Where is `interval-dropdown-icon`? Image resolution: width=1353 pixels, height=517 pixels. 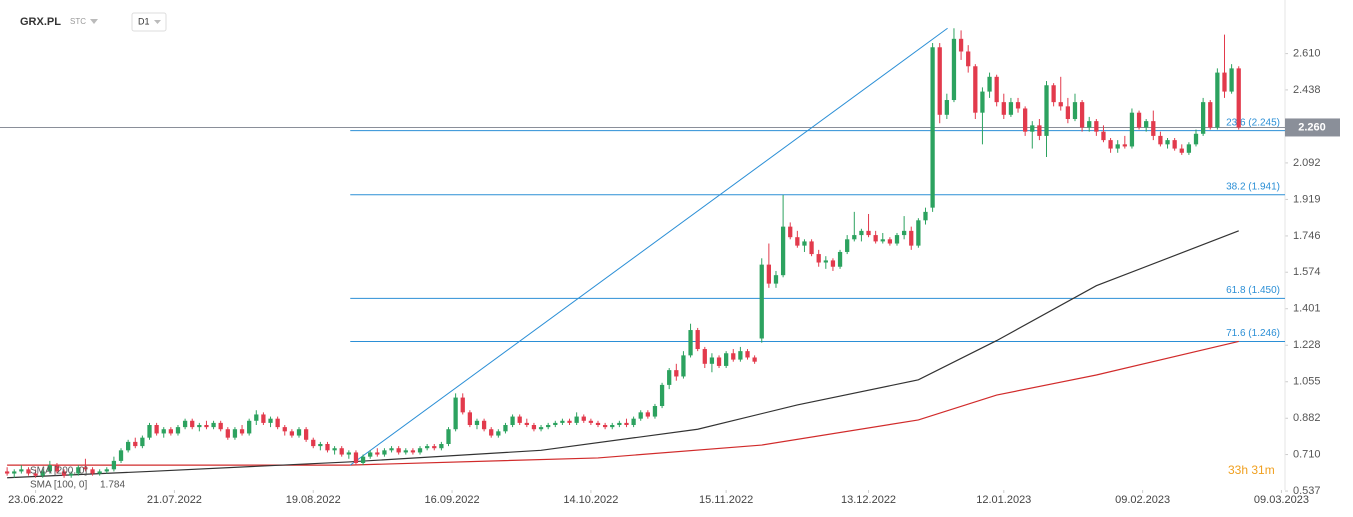 interval-dropdown-icon is located at coordinates (157, 22).